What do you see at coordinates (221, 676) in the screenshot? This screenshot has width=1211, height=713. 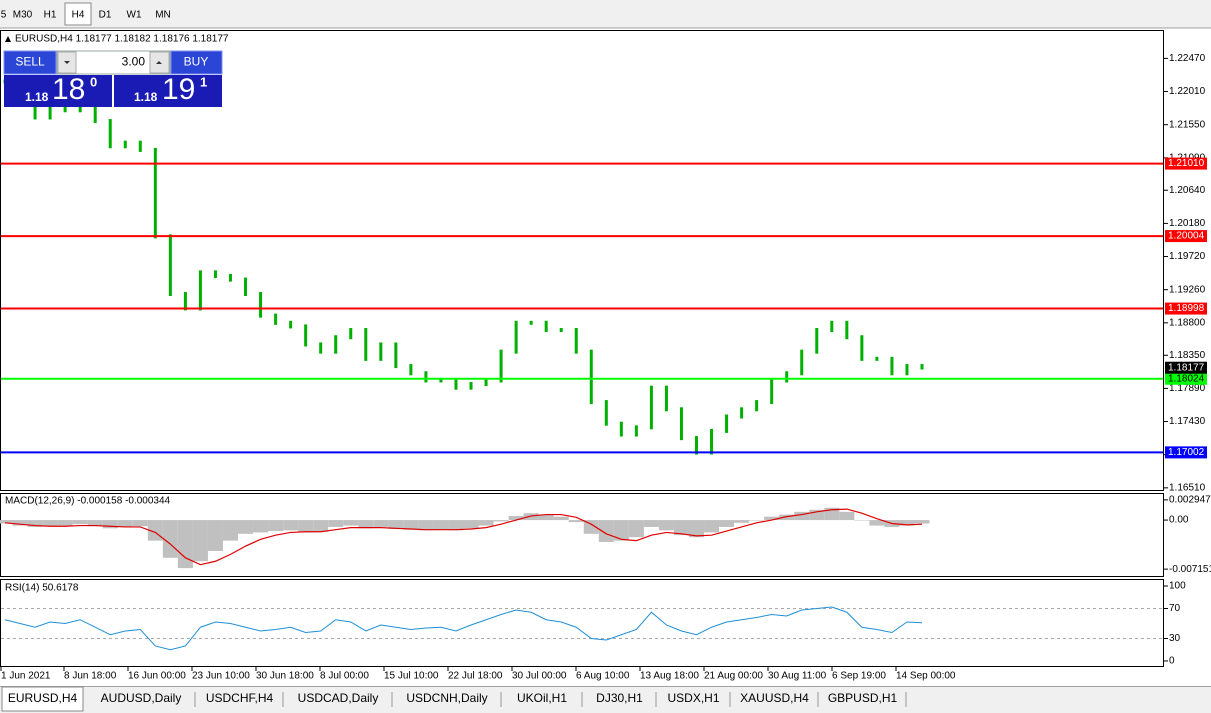 I see `time-label: 23 Jun 10:00` at bounding box center [221, 676].